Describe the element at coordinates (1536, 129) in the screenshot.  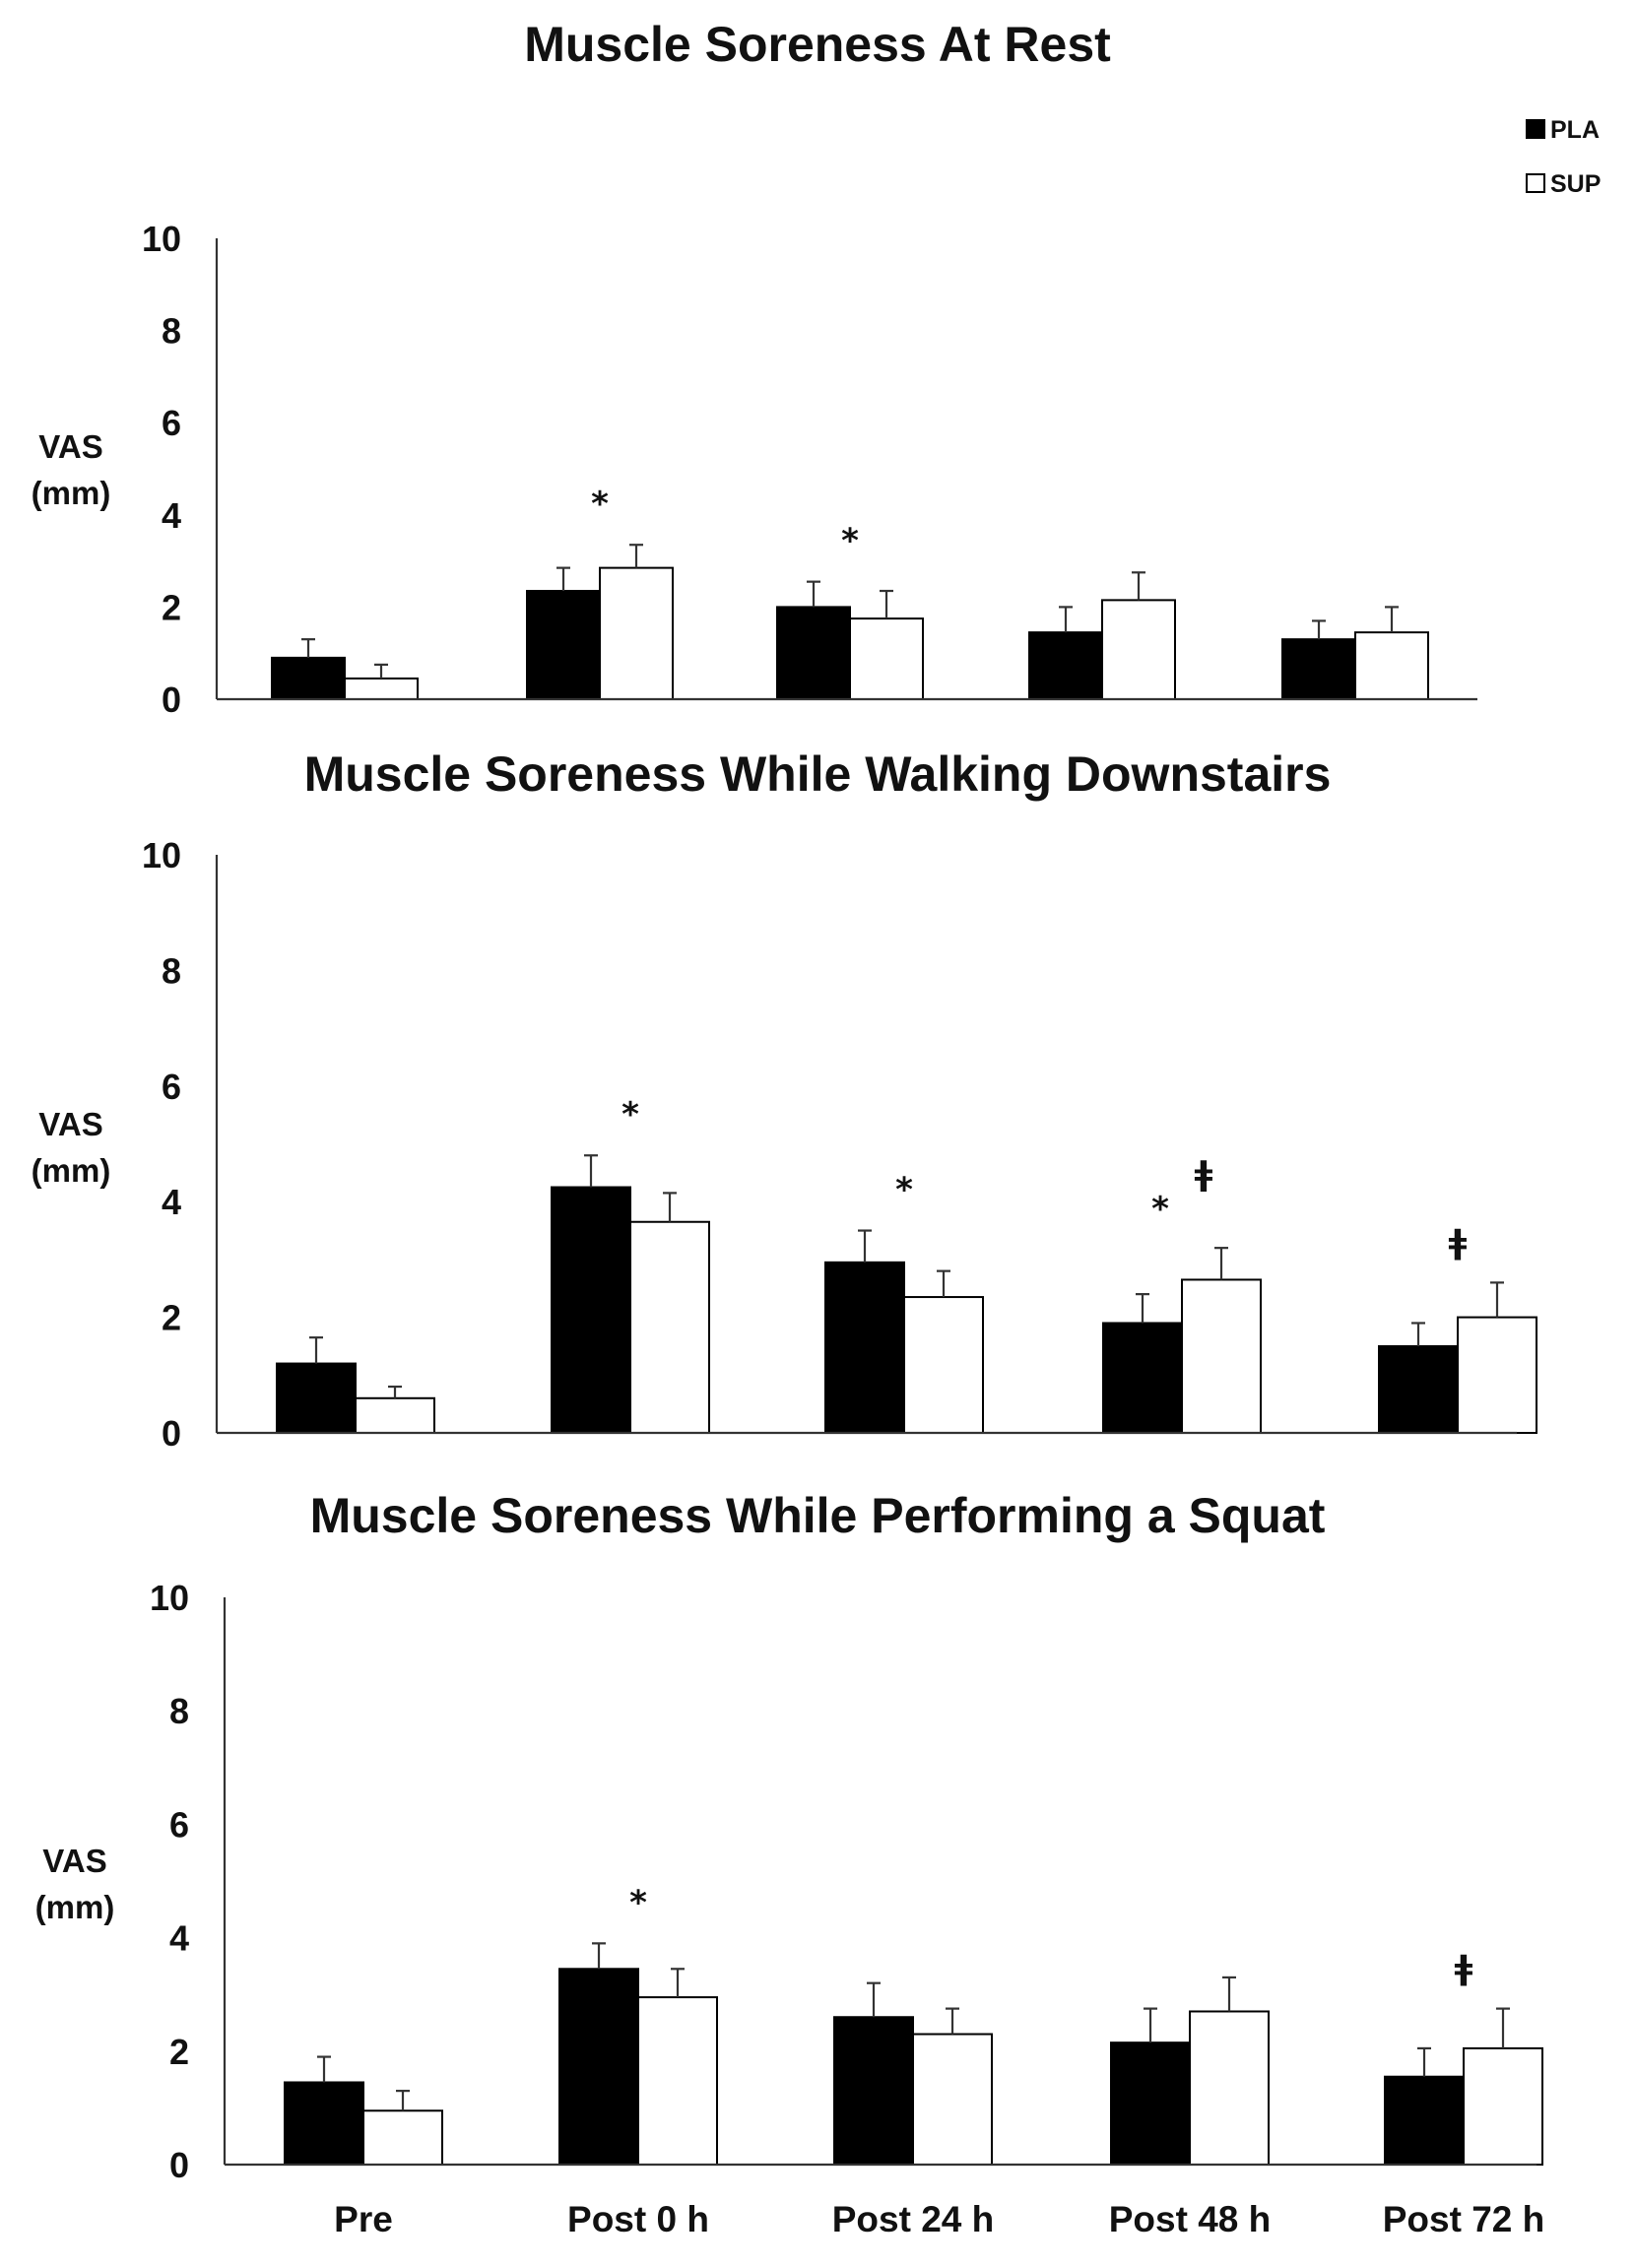
I see `legend-pla-swatch` at that location.